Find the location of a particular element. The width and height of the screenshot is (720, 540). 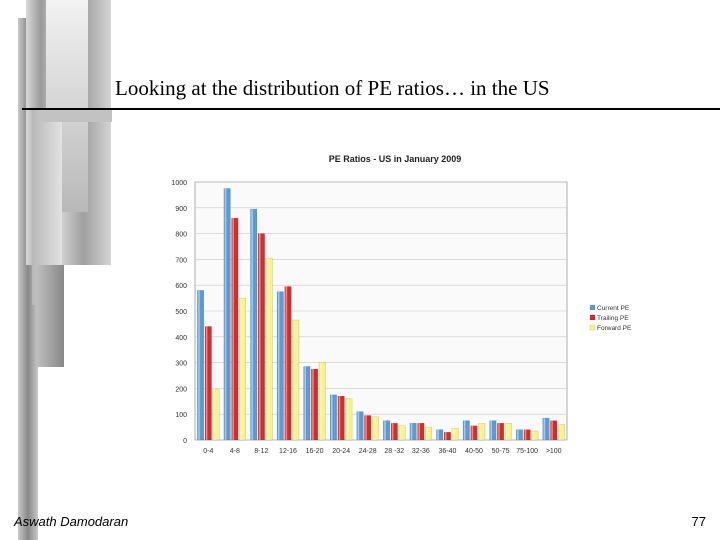

x-tick-label: 40-50 is located at coordinates (474, 451).